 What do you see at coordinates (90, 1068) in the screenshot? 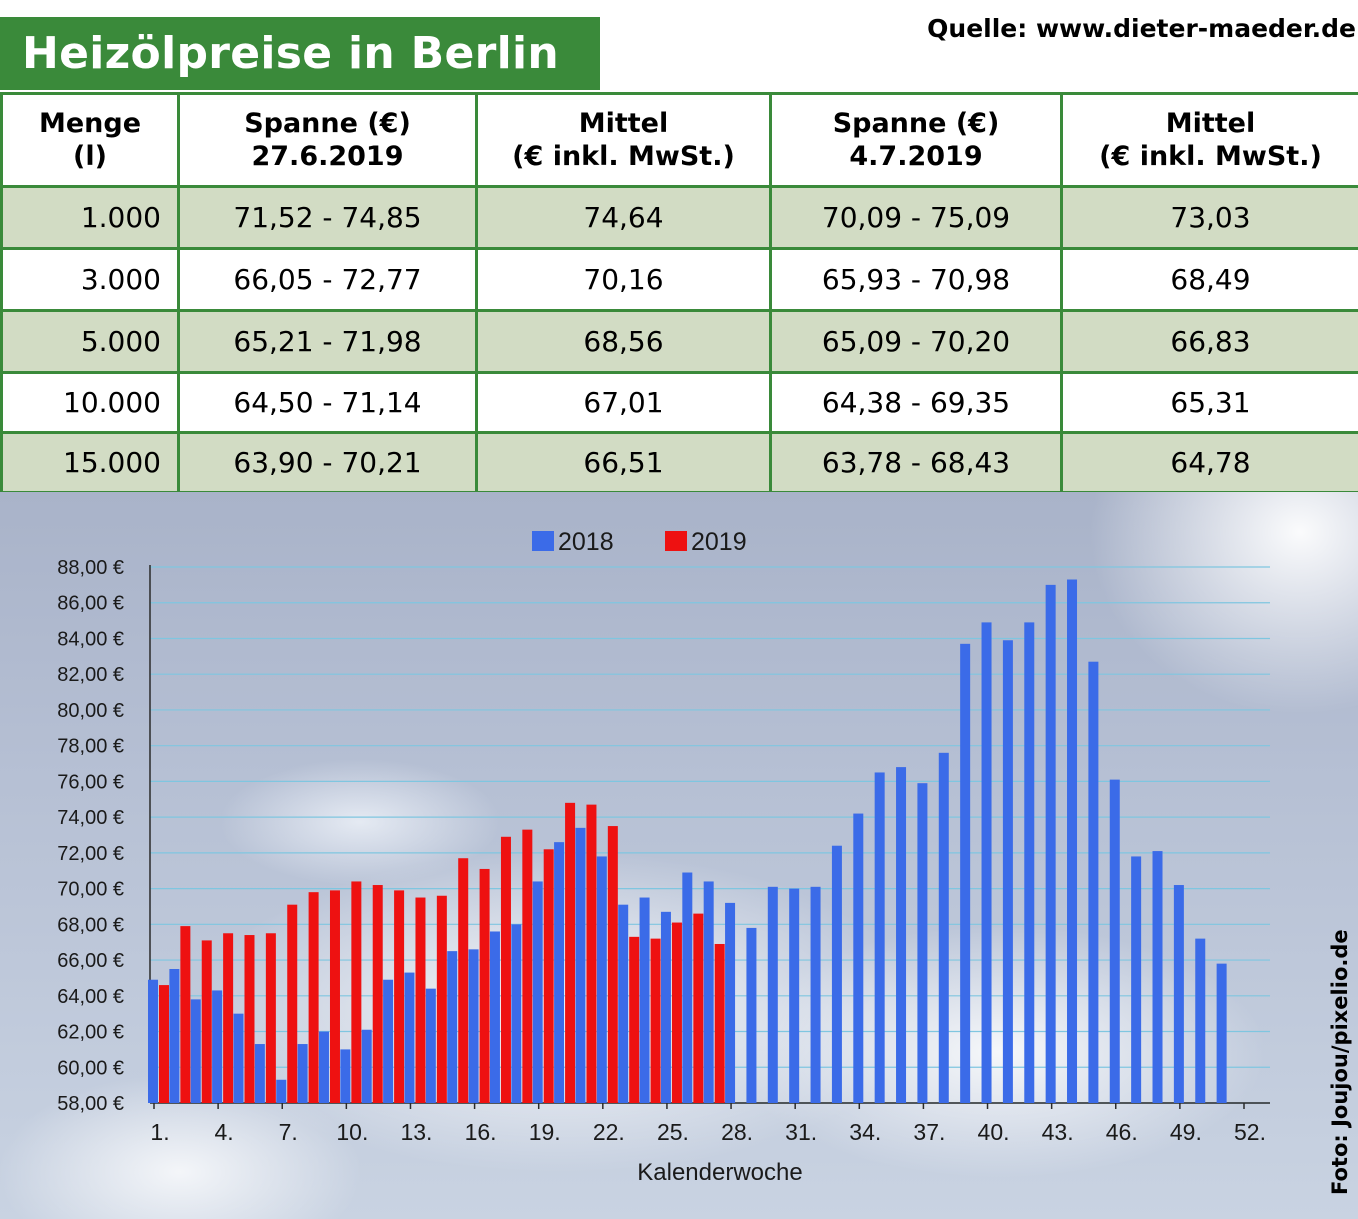
I see `y-tick-label: 60,00 €` at bounding box center [90, 1068].